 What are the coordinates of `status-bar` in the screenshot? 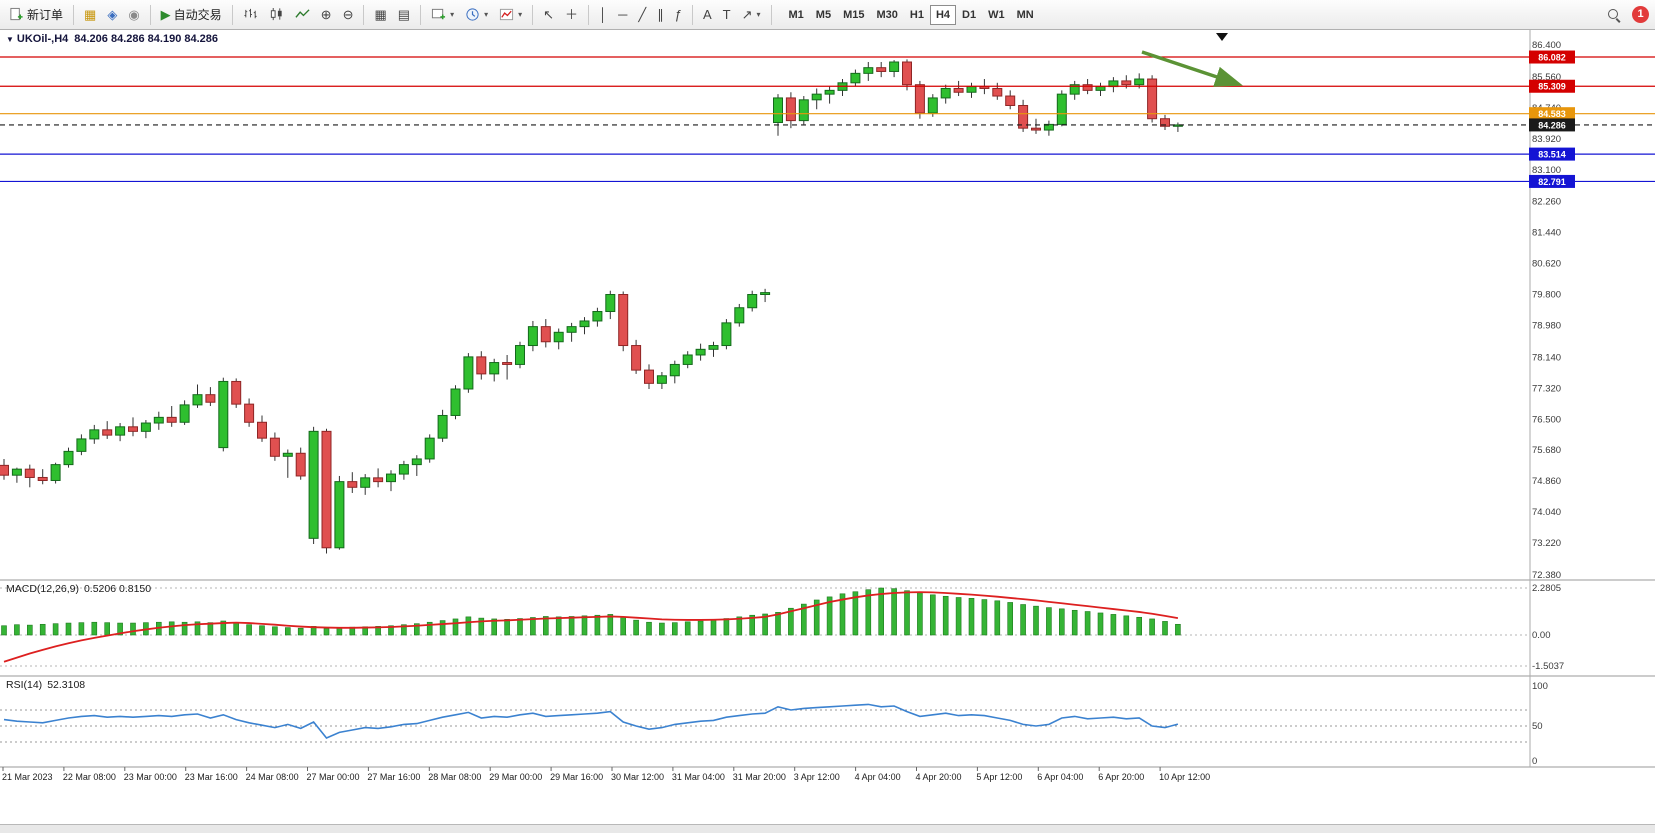 It's located at (827, 828).